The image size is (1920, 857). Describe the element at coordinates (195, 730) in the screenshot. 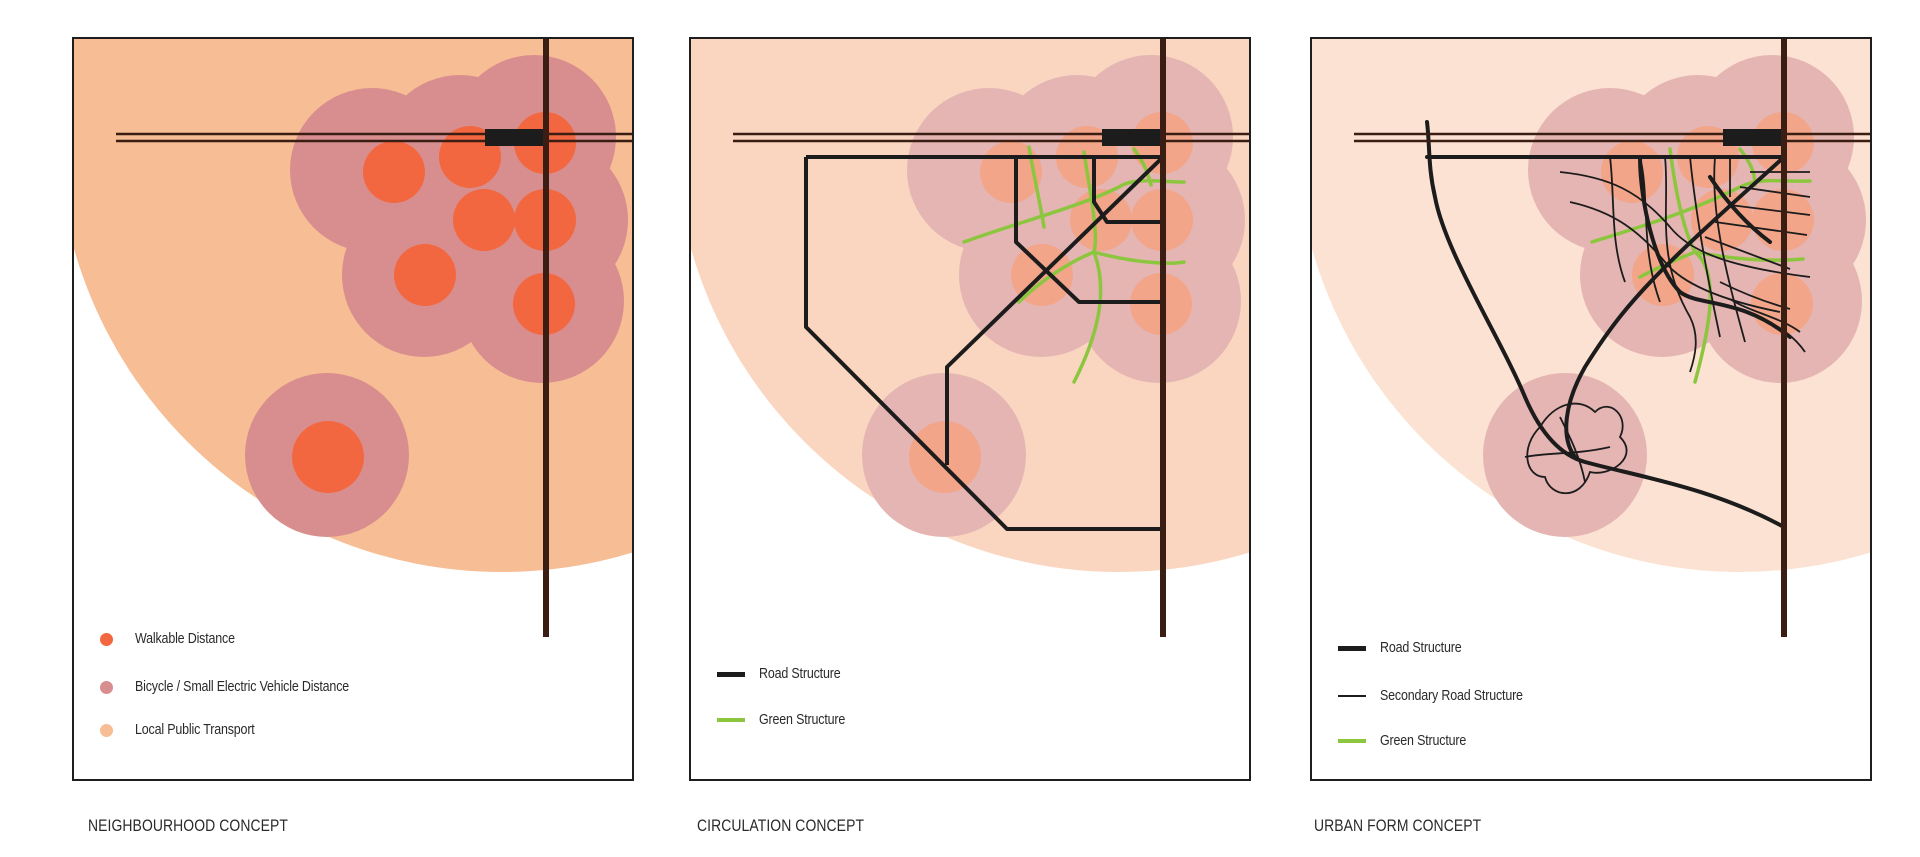

I see `legend-label: Local Public Transport` at that location.